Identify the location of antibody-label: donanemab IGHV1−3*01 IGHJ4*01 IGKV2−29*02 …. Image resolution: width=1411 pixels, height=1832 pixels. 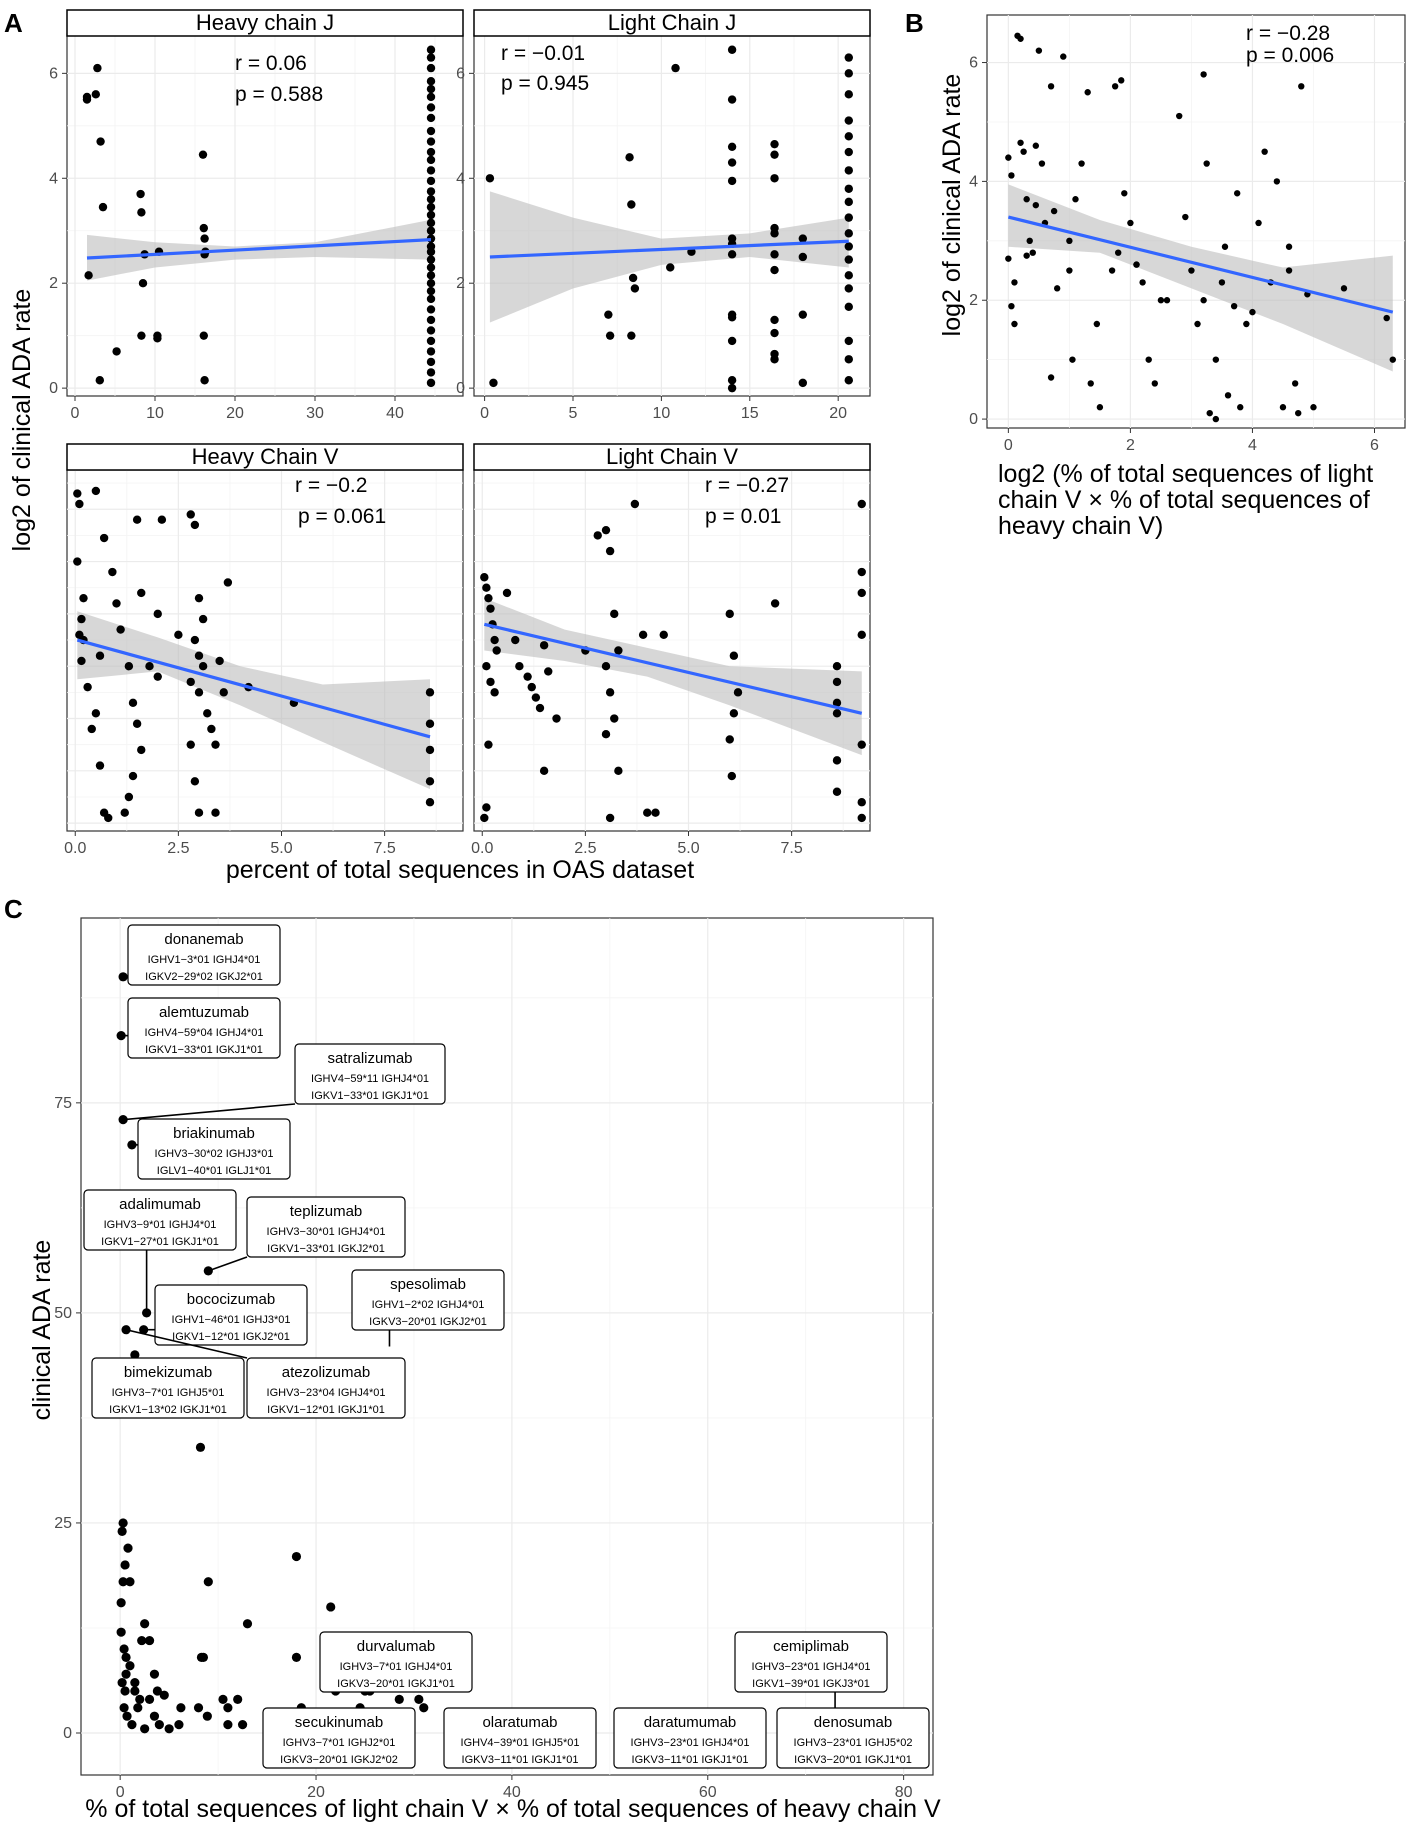
(204, 955).